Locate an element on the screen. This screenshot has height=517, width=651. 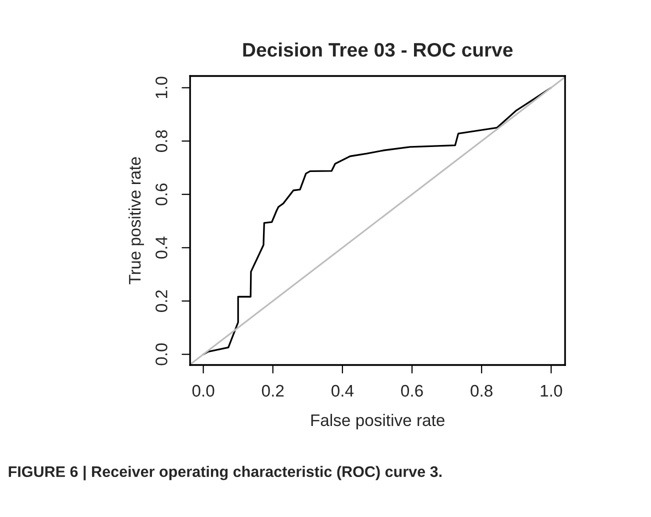
caption: FIGURE 6 | Receiver operating characteristic (ROC) curve 3. is located at coordinates (225, 473).